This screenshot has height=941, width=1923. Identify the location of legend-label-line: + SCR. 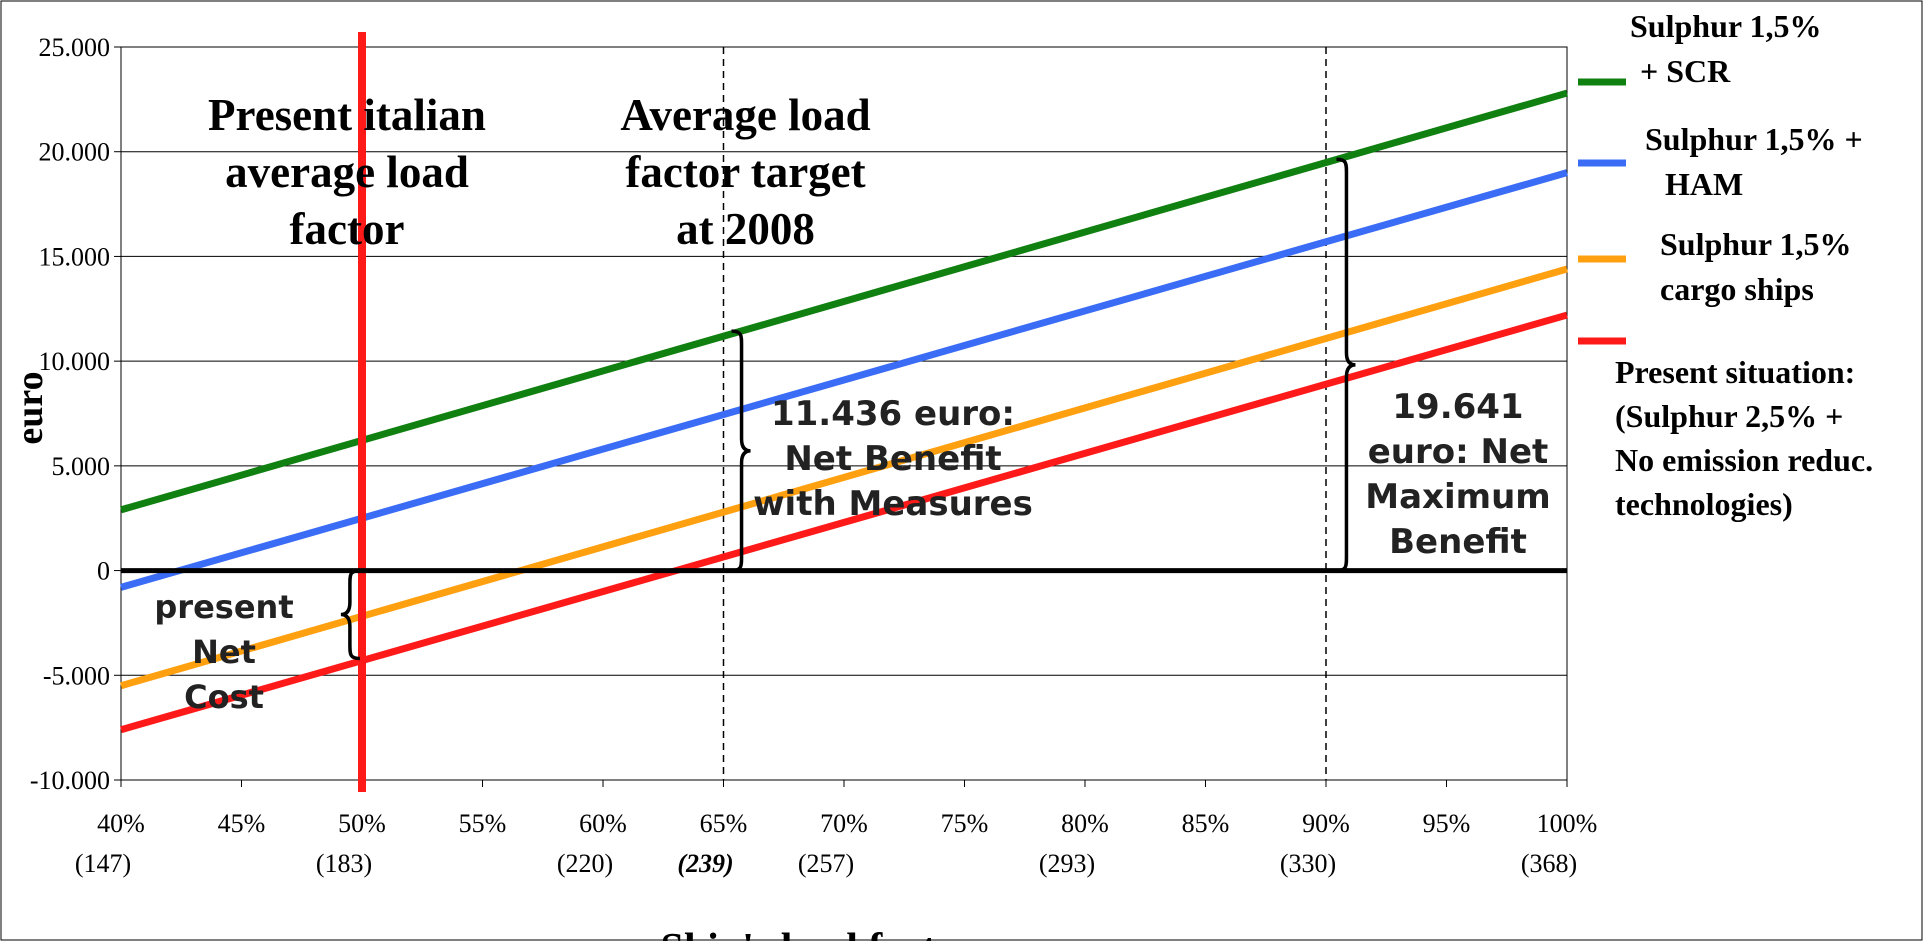
(1685, 71).